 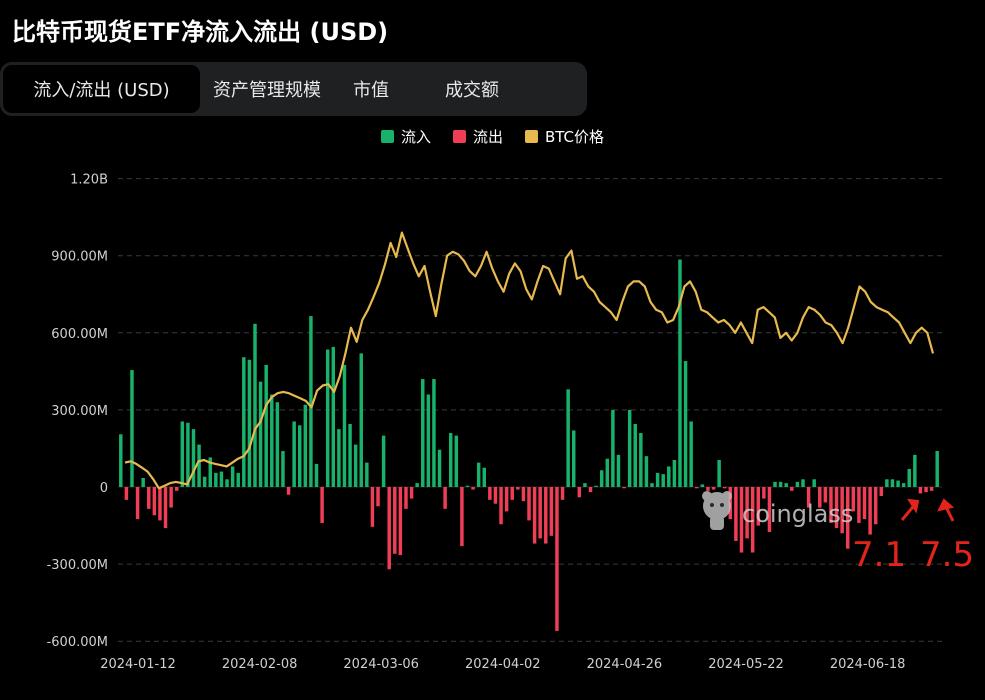 I want to click on y-tick-label: -600.00M, so click(x=77, y=642).